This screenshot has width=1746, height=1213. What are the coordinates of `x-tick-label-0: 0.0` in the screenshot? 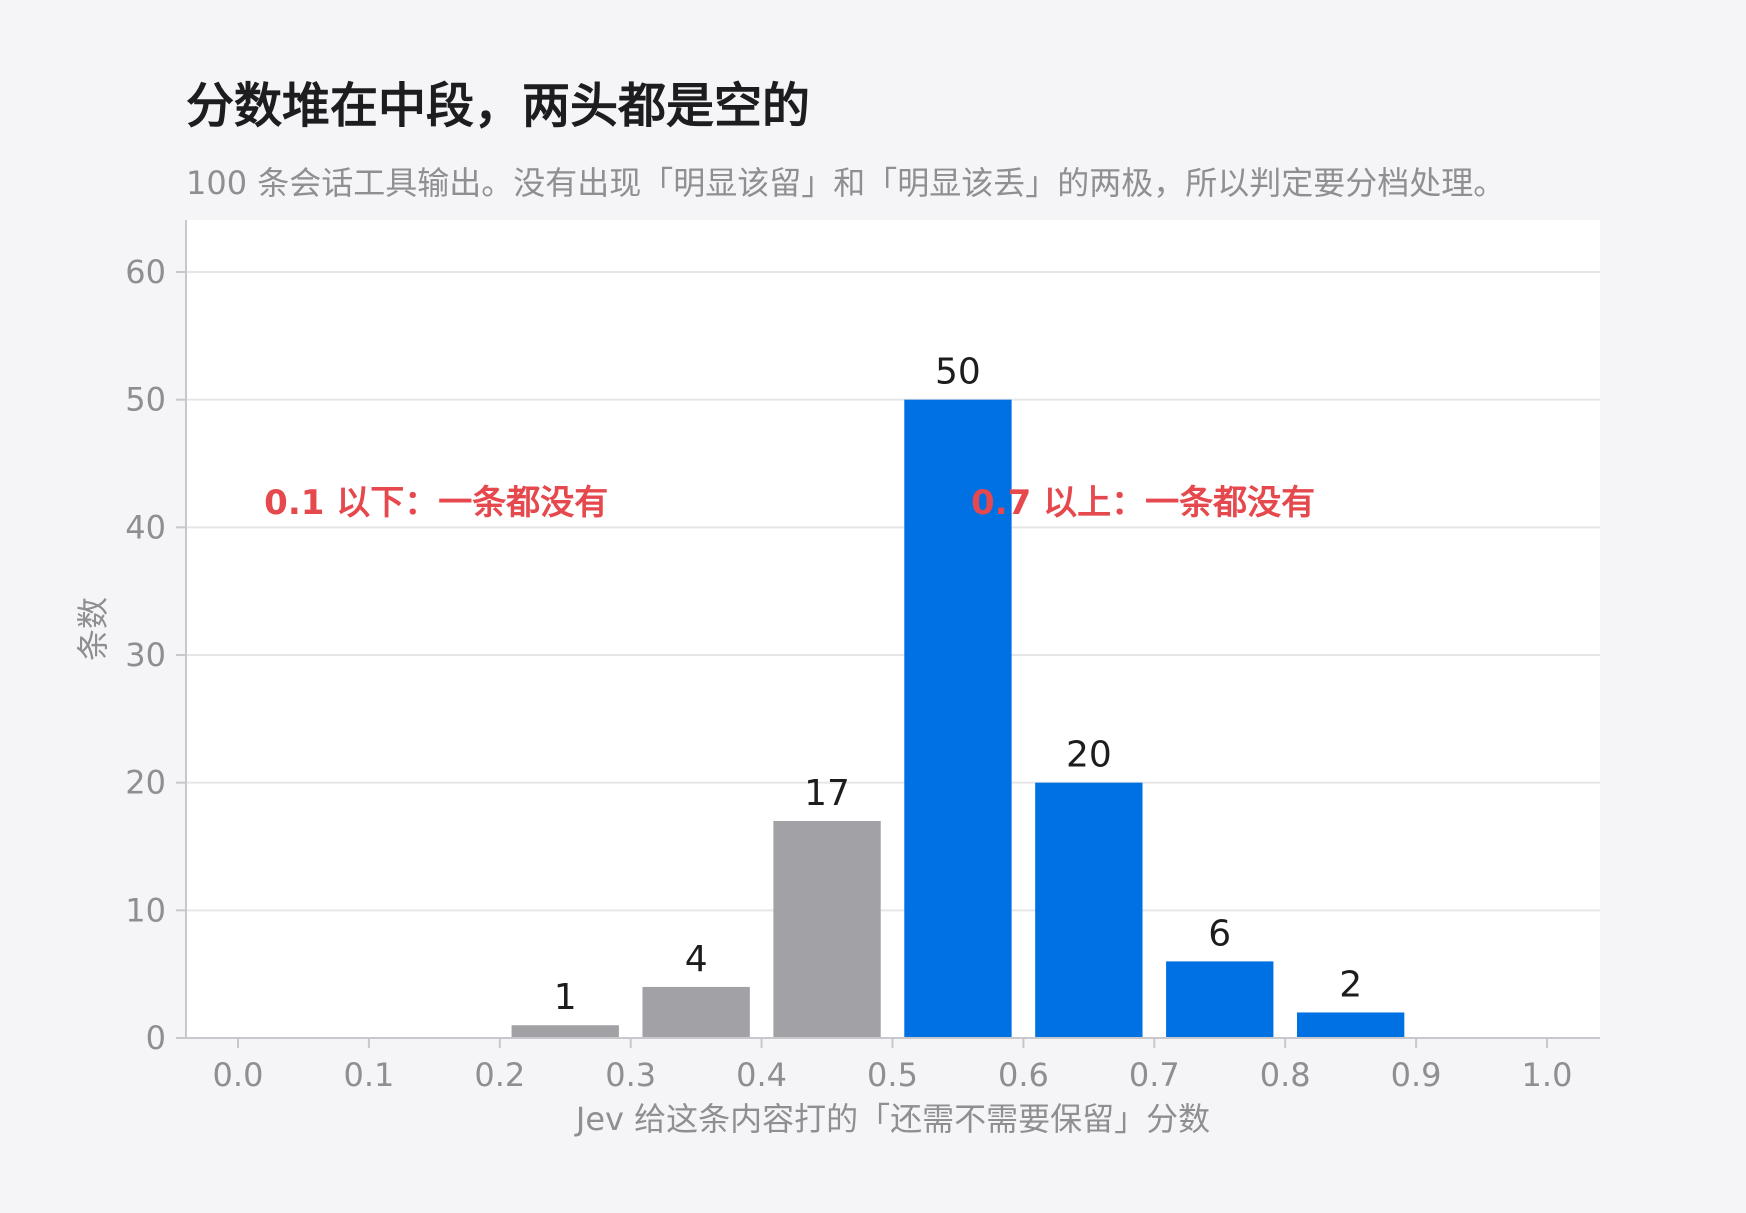 It's located at (238, 1075).